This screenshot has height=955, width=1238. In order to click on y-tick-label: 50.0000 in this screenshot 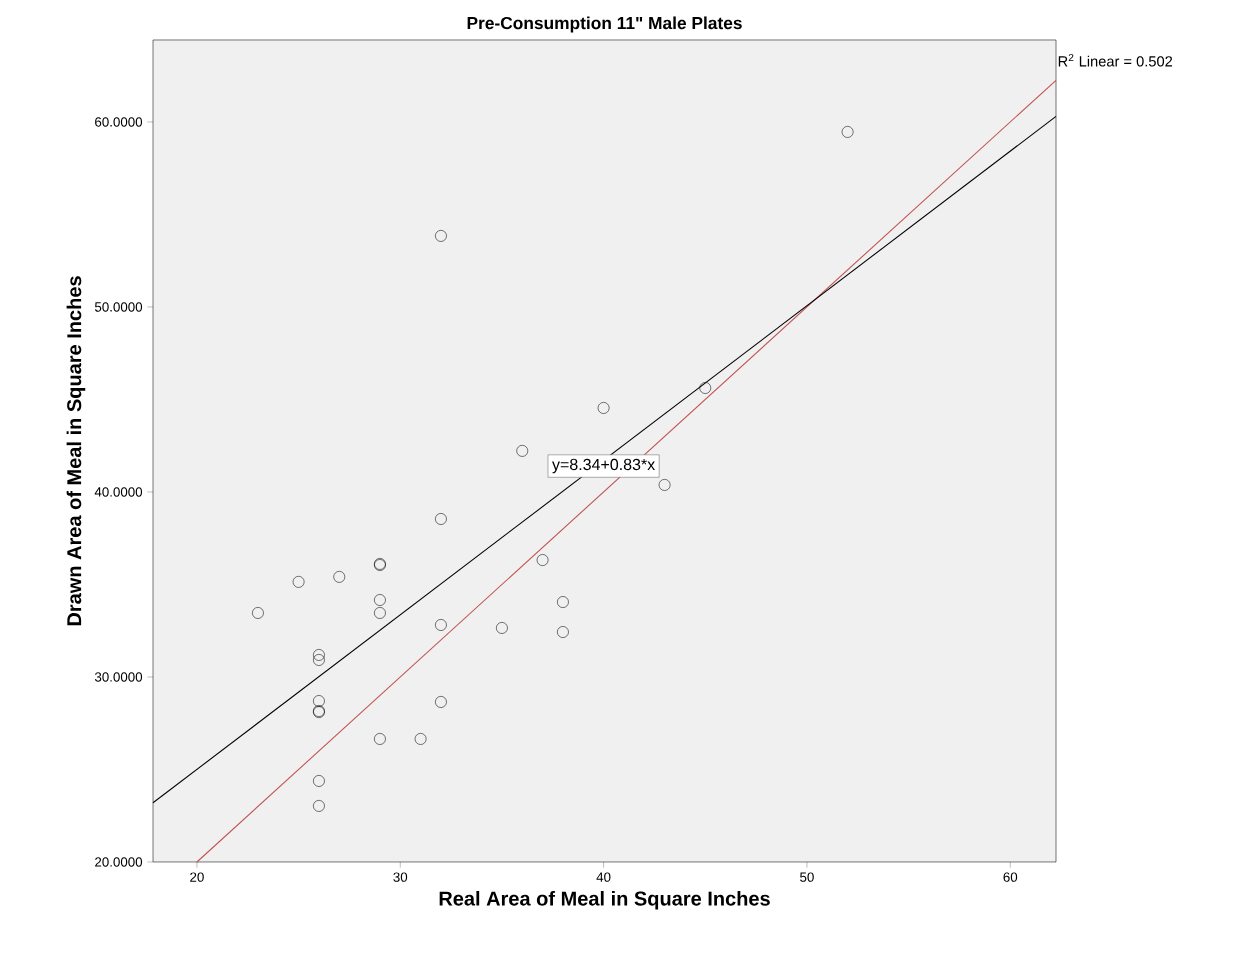, I will do `click(118, 307)`.